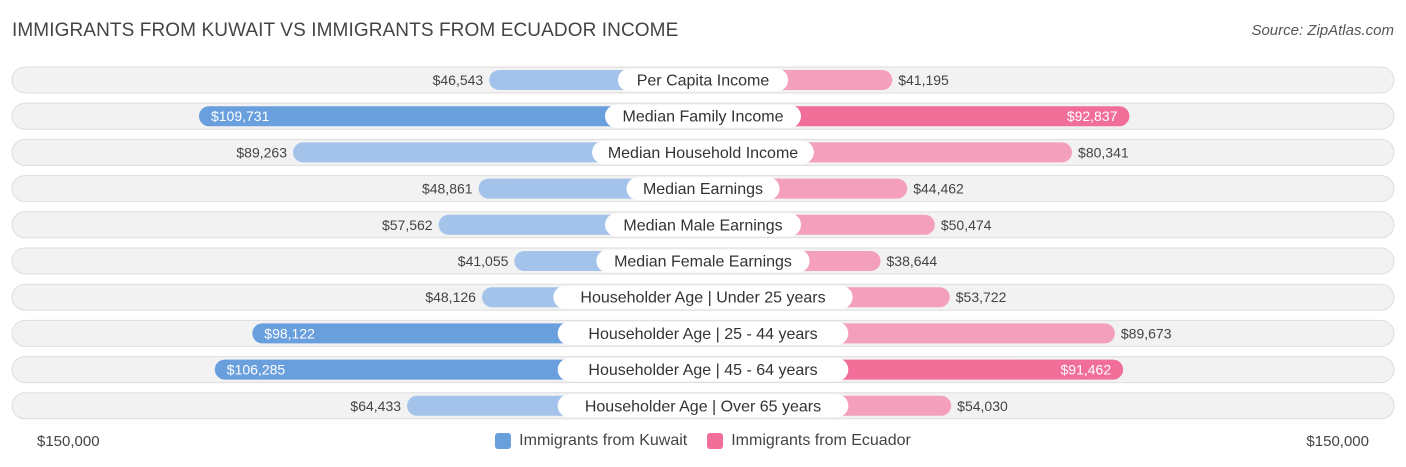  What do you see at coordinates (1322, 30) in the screenshot?
I see `source-credit: Source: ZipAtlas.com` at bounding box center [1322, 30].